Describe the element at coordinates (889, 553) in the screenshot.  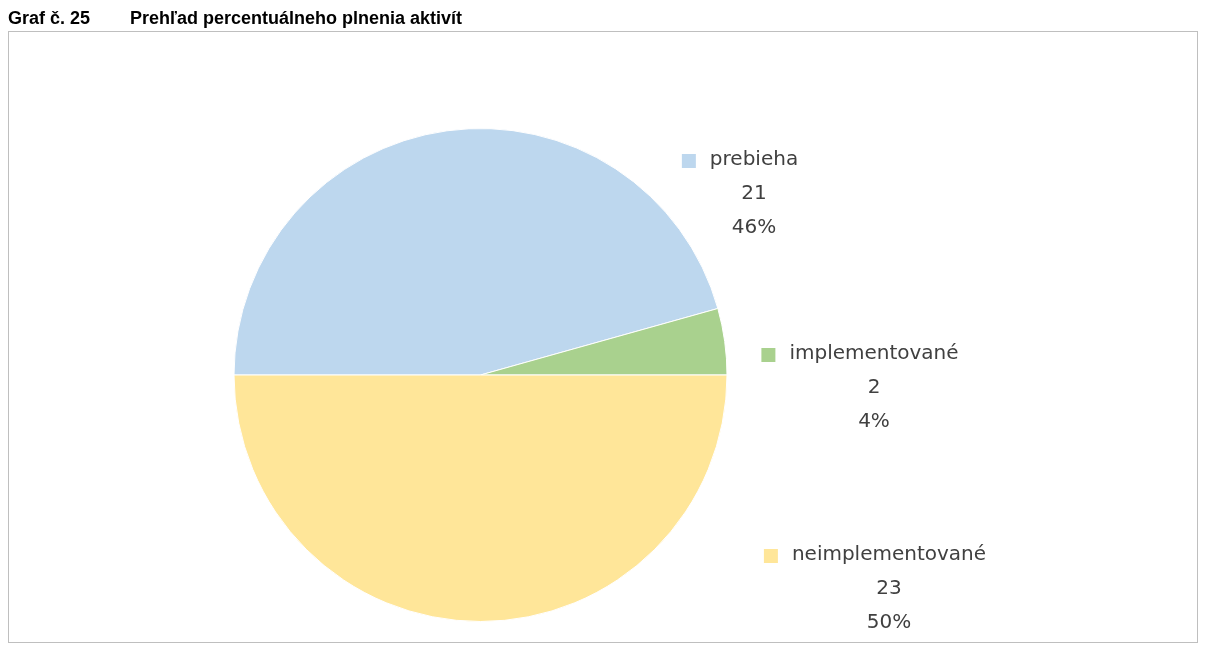
I see `legend-label: neimplementované` at that location.